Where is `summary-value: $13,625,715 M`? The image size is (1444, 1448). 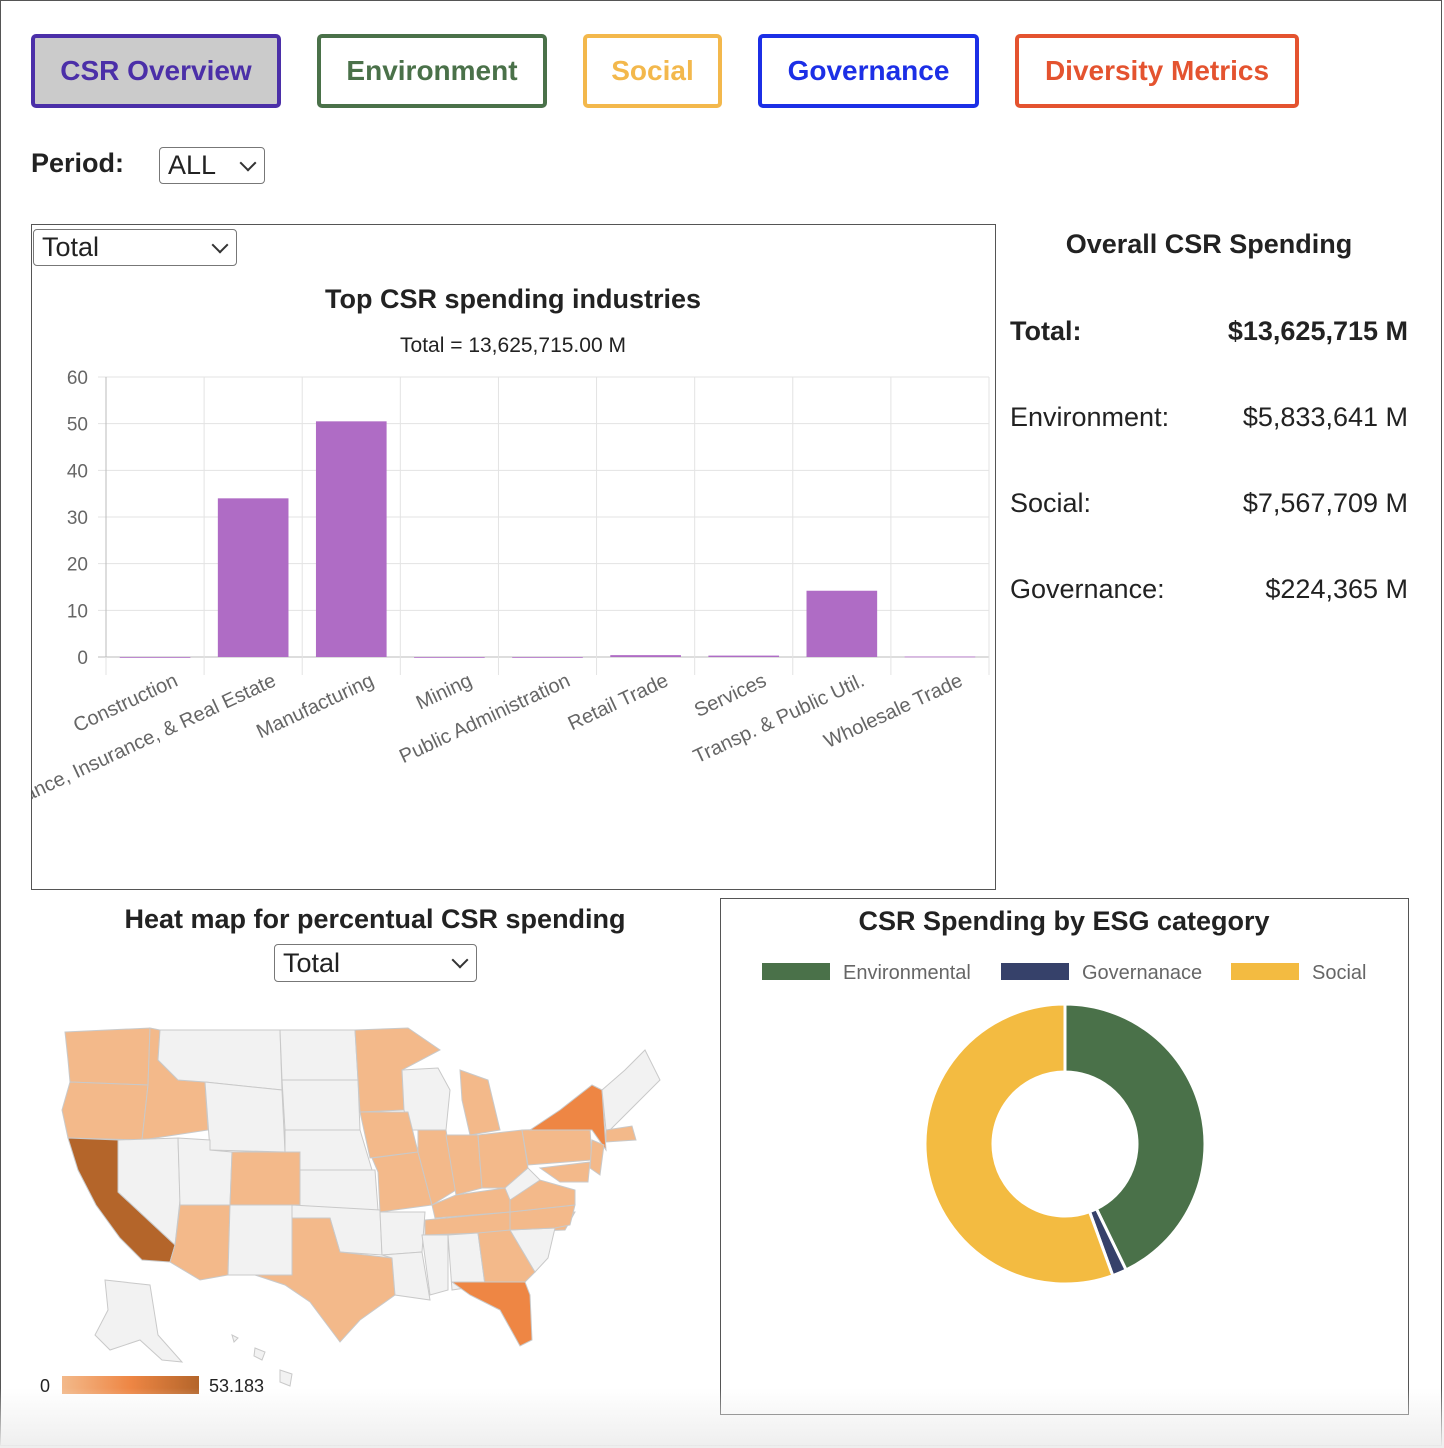 summary-value: $13,625,715 M is located at coordinates (1317, 331).